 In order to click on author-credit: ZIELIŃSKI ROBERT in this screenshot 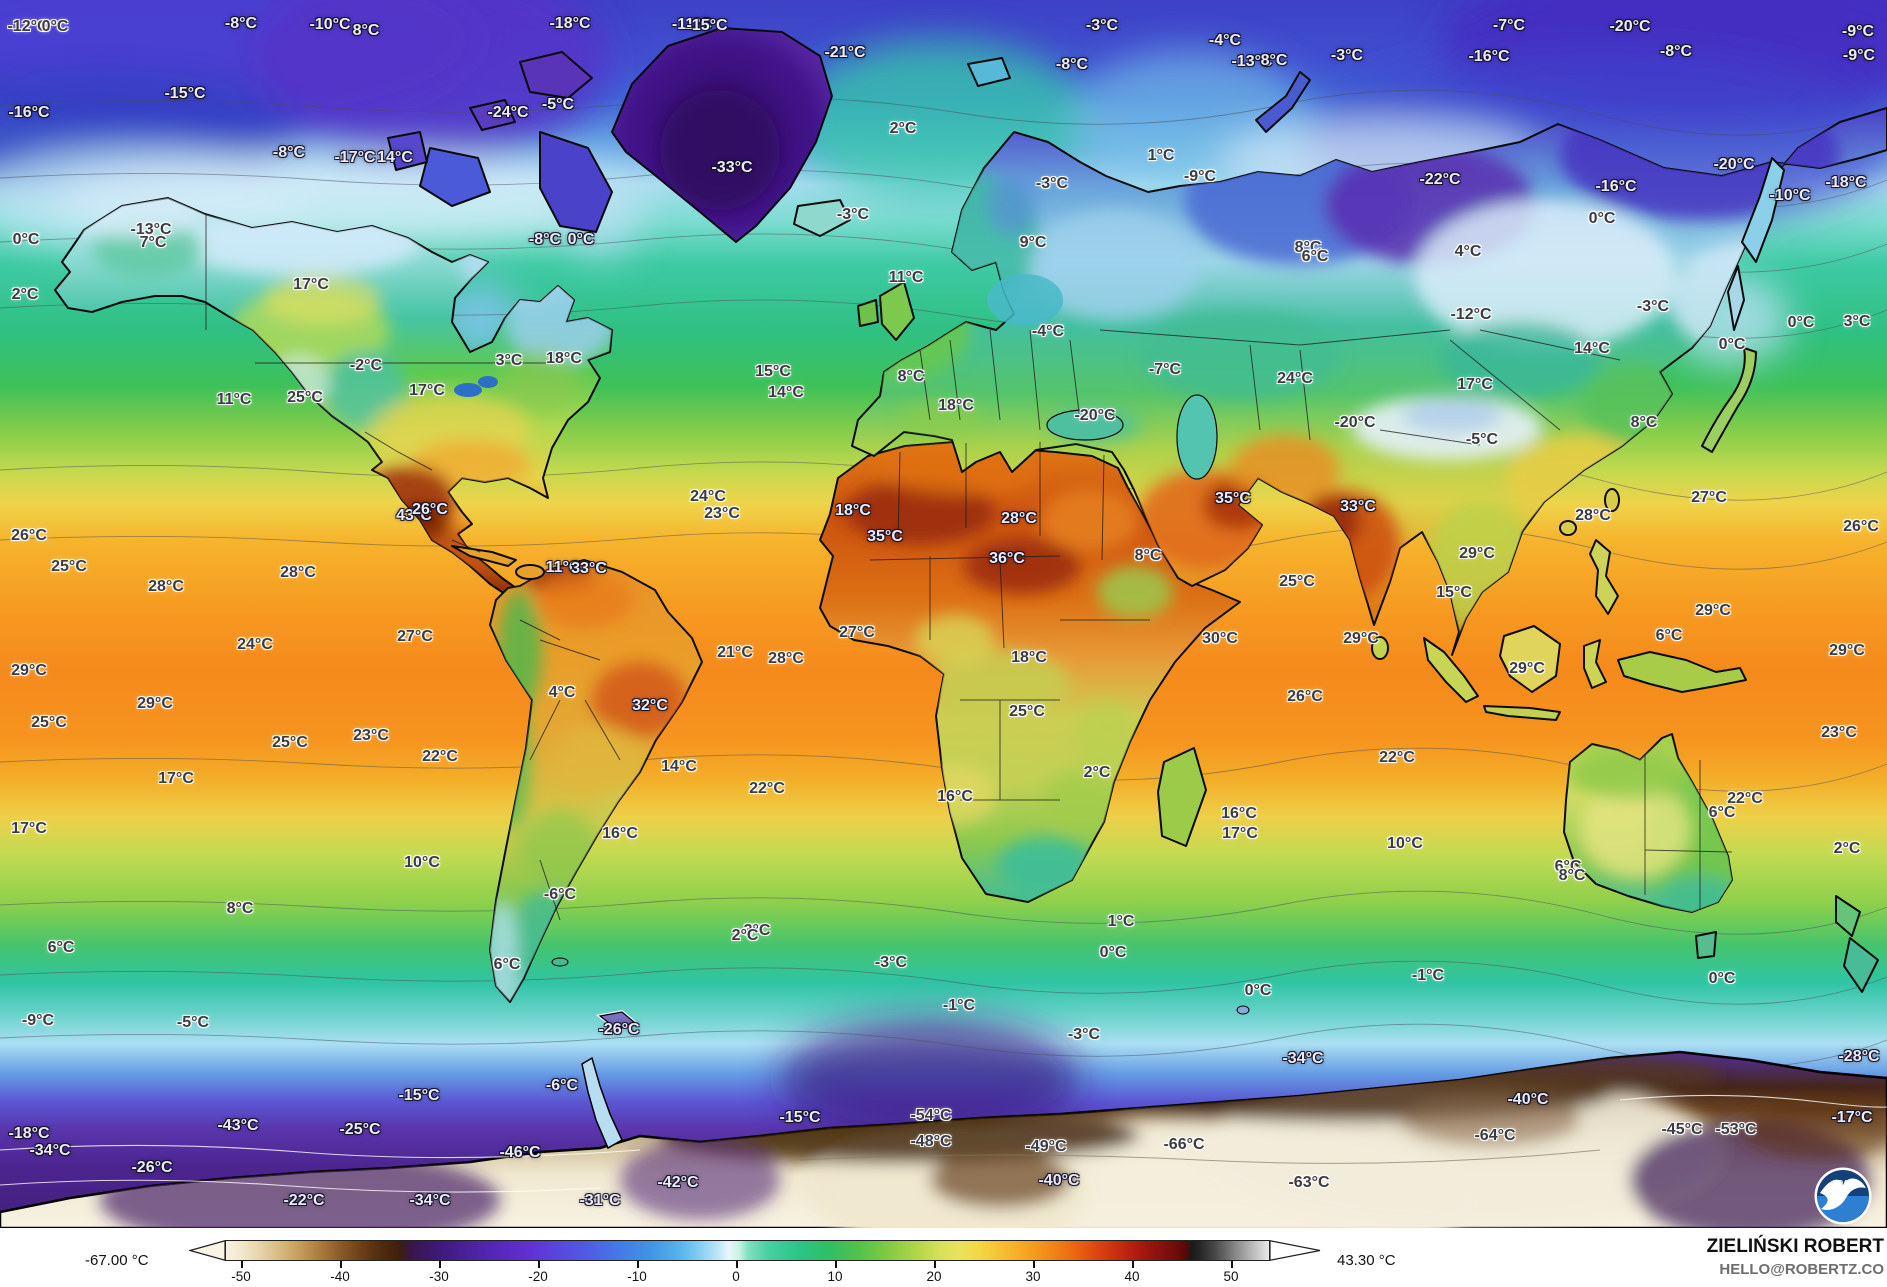, I will do `click(1795, 1246)`.